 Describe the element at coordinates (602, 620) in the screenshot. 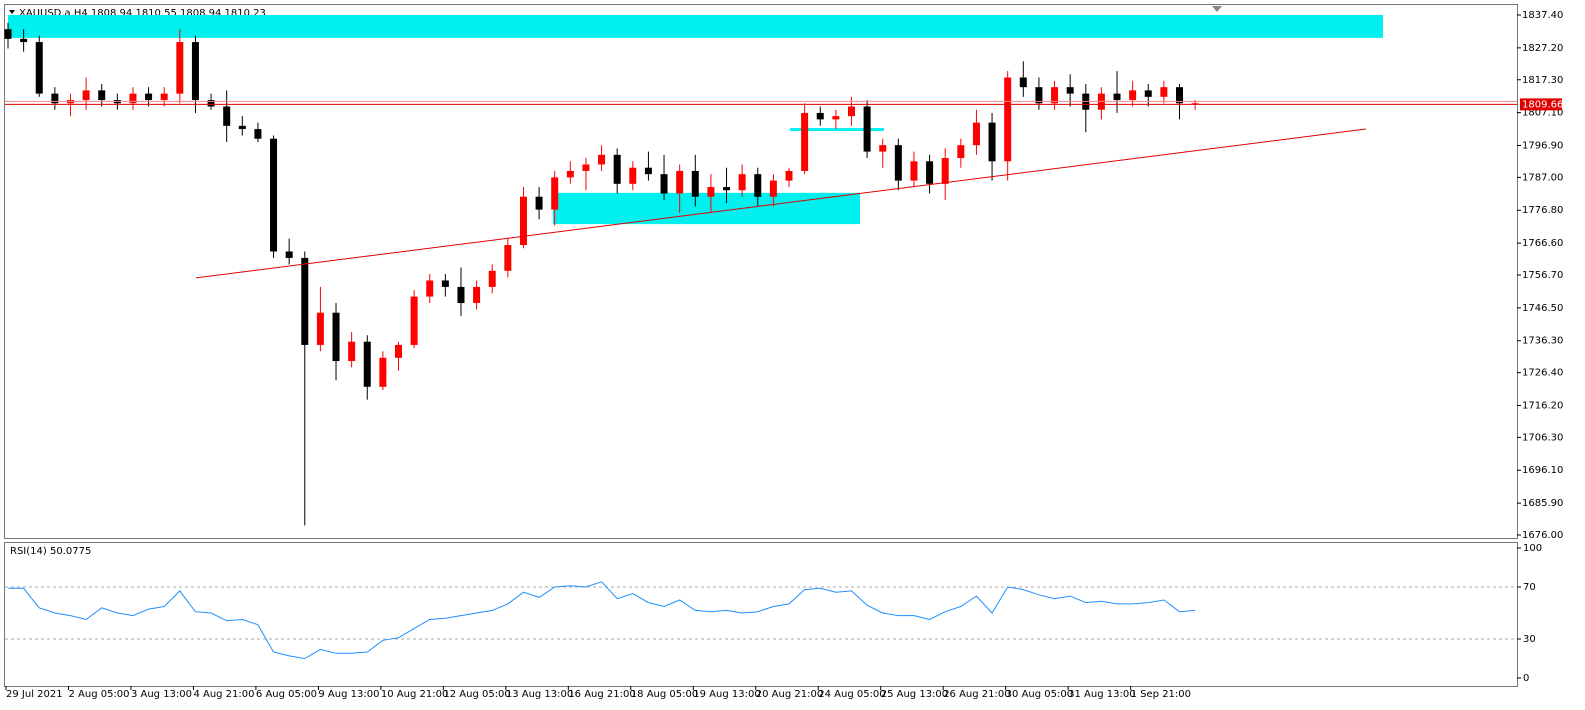

I see `rsi-line` at that location.